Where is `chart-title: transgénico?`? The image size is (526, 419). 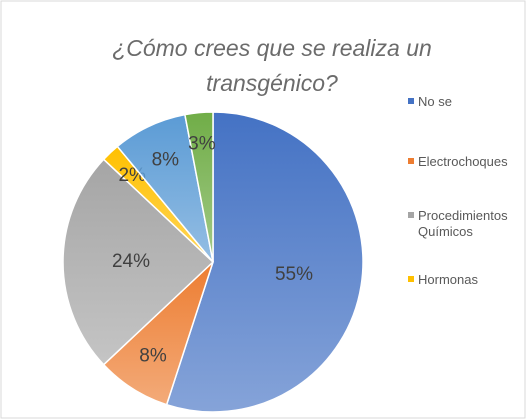
chart-title: transgénico? is located at coordinates (272, 83).